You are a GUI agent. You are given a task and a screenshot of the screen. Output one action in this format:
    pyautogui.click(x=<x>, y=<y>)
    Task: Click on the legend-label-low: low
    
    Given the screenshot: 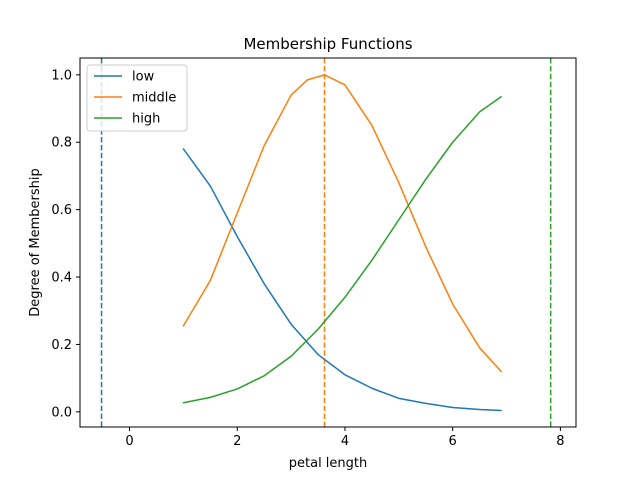 What is the action you would take?
    pyautogui.click(x=143, y=77)
    